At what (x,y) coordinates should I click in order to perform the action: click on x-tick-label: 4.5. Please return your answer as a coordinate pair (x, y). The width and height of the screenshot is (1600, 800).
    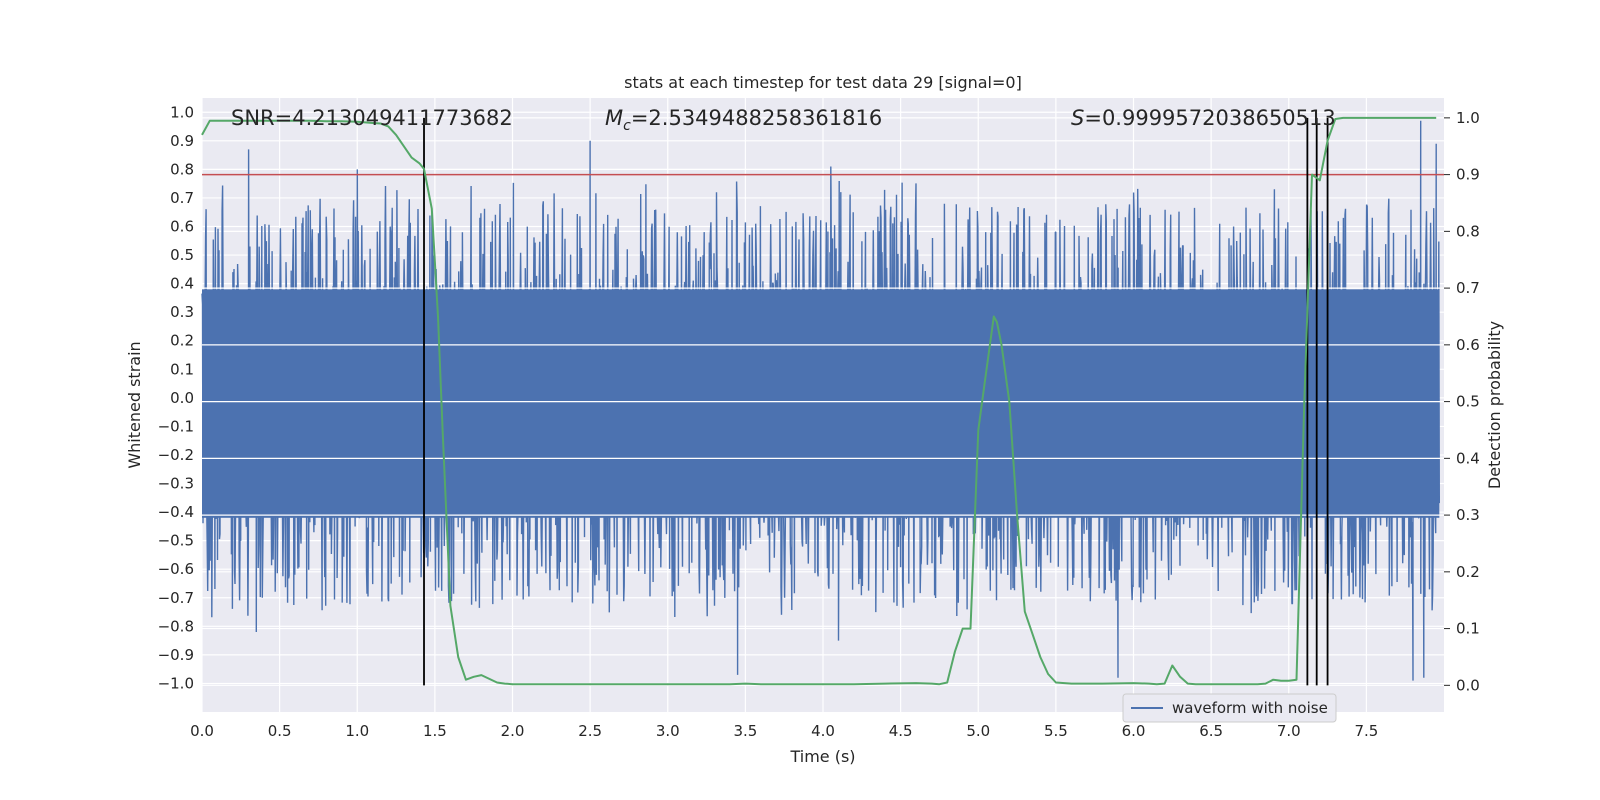
    Looking at the image, I should click on (901, 731).